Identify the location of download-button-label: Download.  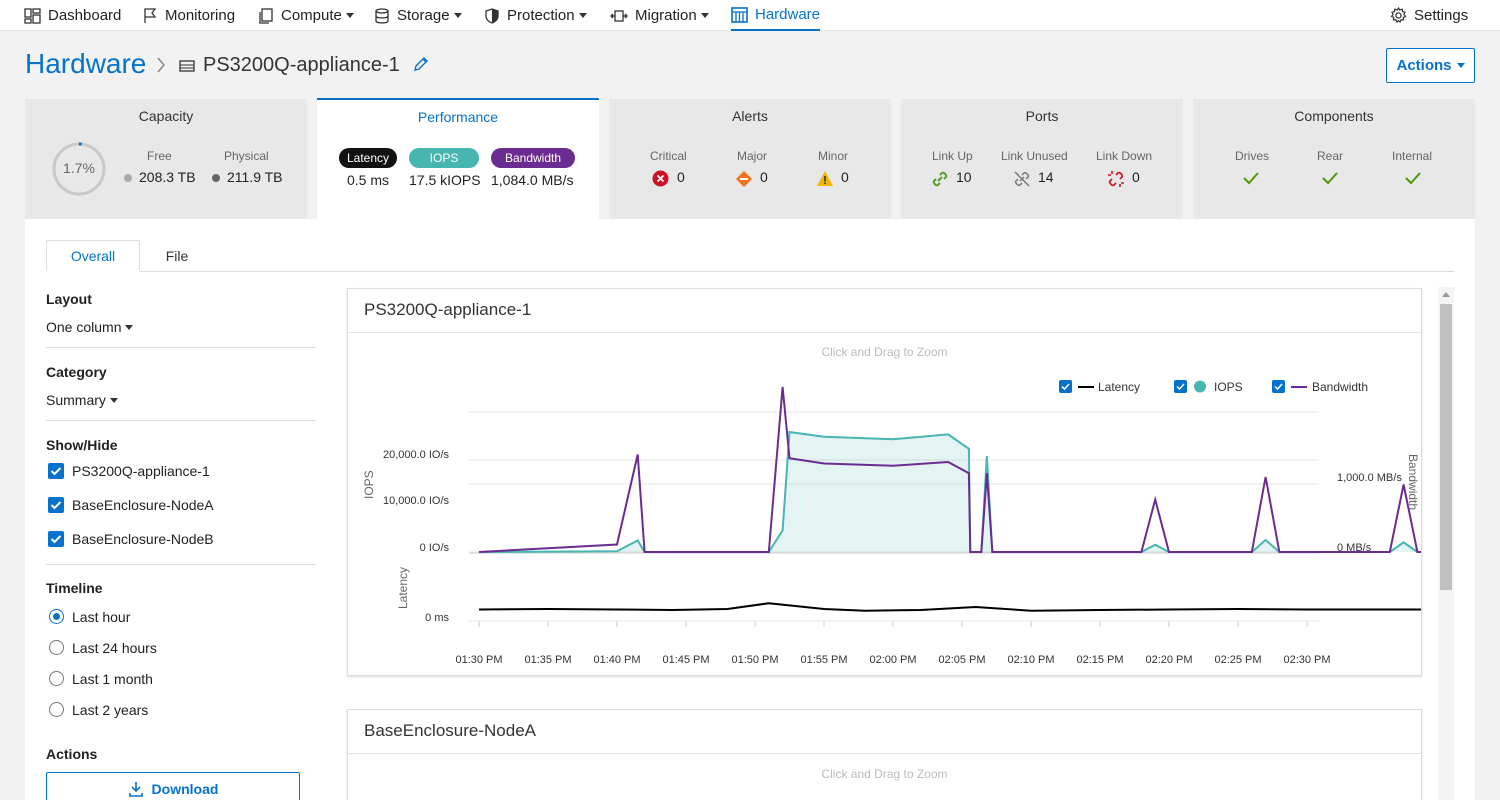
(185, 789).